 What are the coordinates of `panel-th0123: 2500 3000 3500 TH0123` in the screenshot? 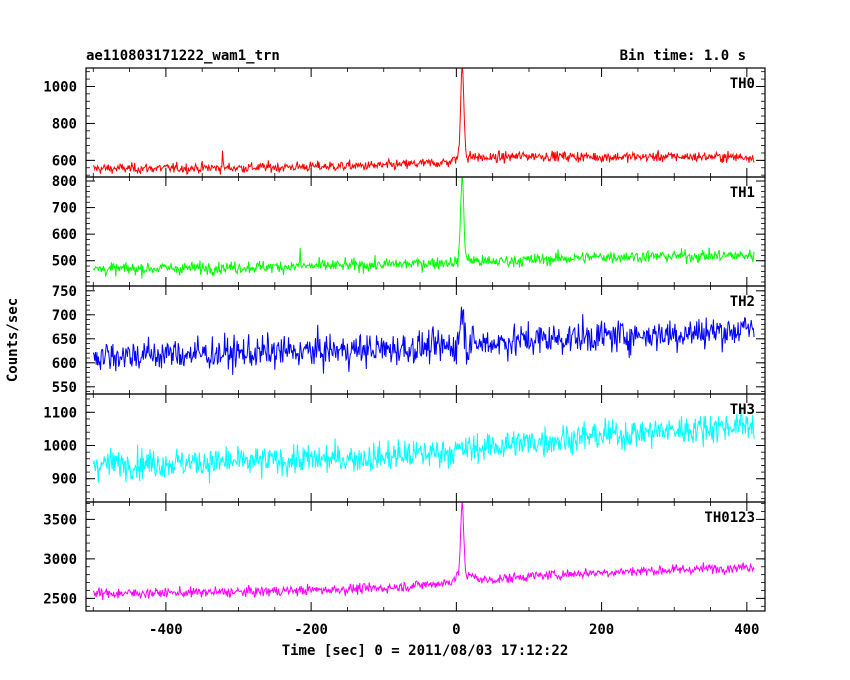 It's located at (404, 556).